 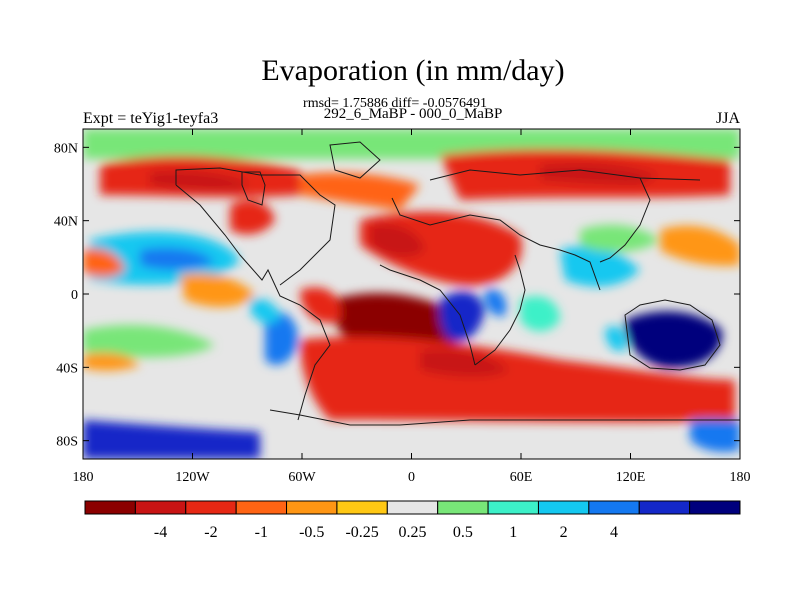 I want to click on colorbar-label: 4, so click(x=614, y=532).